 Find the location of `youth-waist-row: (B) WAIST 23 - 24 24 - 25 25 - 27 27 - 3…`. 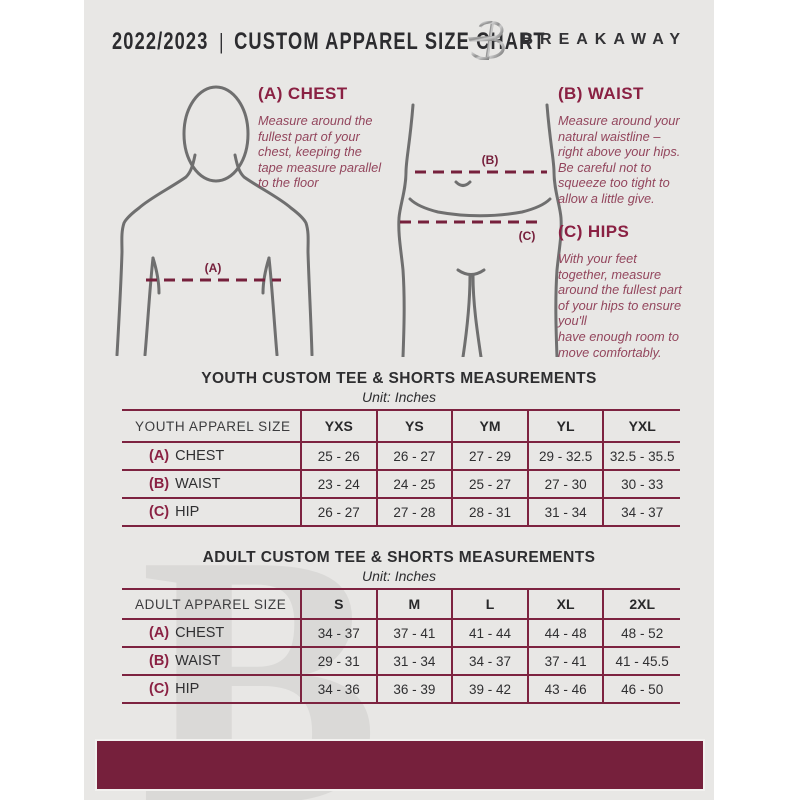

youth-waist-row: (B) WAIST 23 - 24 24 - 25 25 - 27 27 - 3… is located at coordinates (401, 485).